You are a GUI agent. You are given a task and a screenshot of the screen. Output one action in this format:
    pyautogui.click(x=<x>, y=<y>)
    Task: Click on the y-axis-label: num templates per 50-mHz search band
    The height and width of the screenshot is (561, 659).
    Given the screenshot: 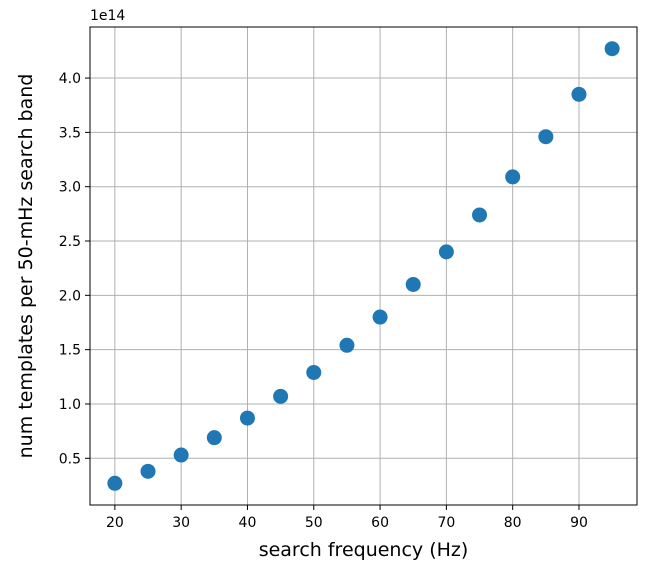 What is the action you would take?
    pyautogui.click(x=26, y=266)
    